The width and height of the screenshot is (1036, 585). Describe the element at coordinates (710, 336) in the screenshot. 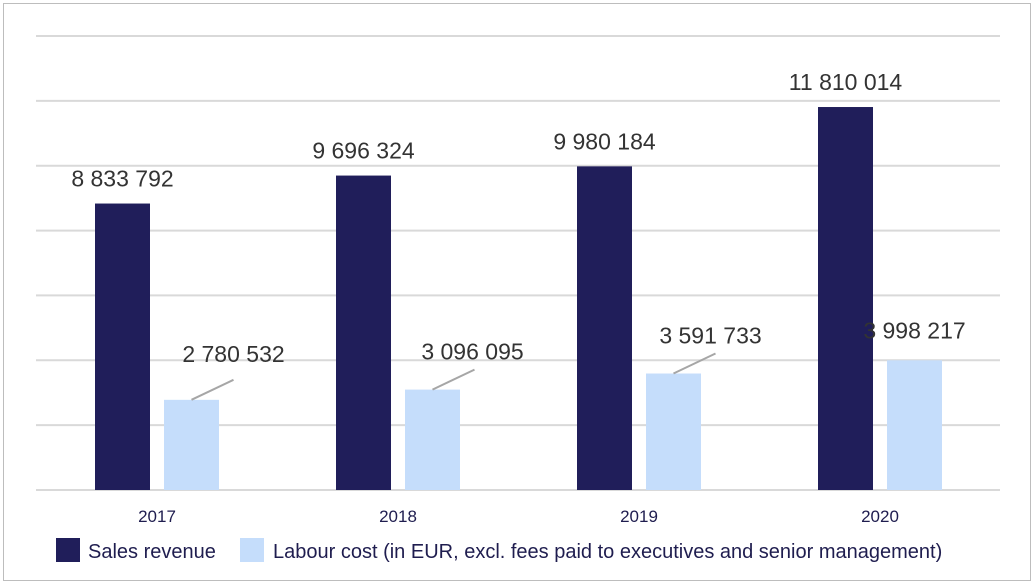

I see `labour-cost-data-label: 3 591 733` at that location.